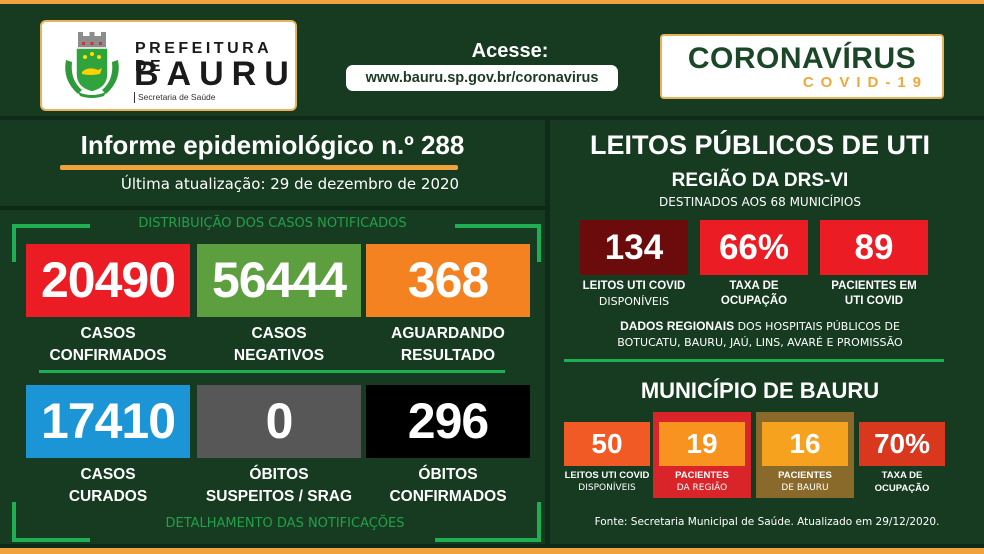 Image resolution: width=984 pixels, height=554 pixels. Describe the element at coordinates (510, 51) in the screenshot. I see `acesse-label: Acesse:` at that location.